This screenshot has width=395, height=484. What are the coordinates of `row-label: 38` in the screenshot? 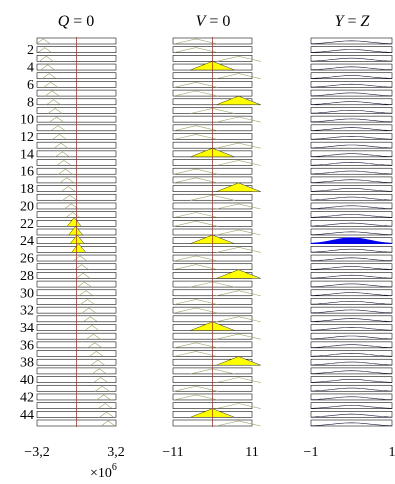 It's located at (27, 363).